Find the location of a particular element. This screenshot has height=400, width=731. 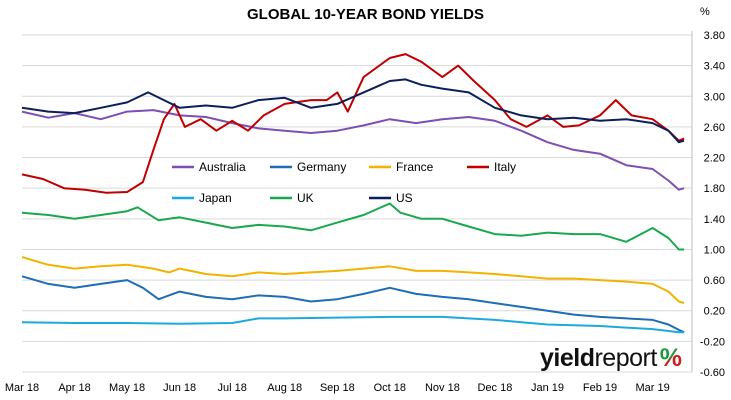

y-tick-label: 1.00 is located at coordinates (714, 250).